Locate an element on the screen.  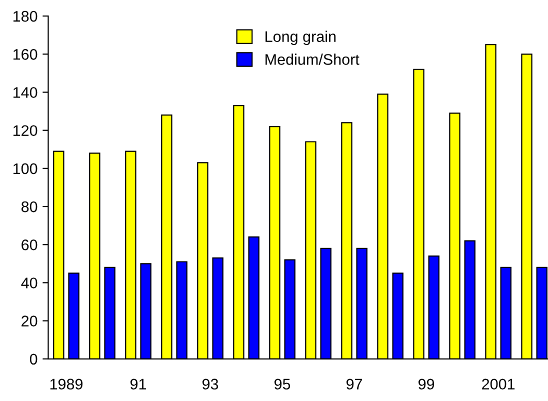
x-tick-label: 97 is located at coordinates (354, 384).